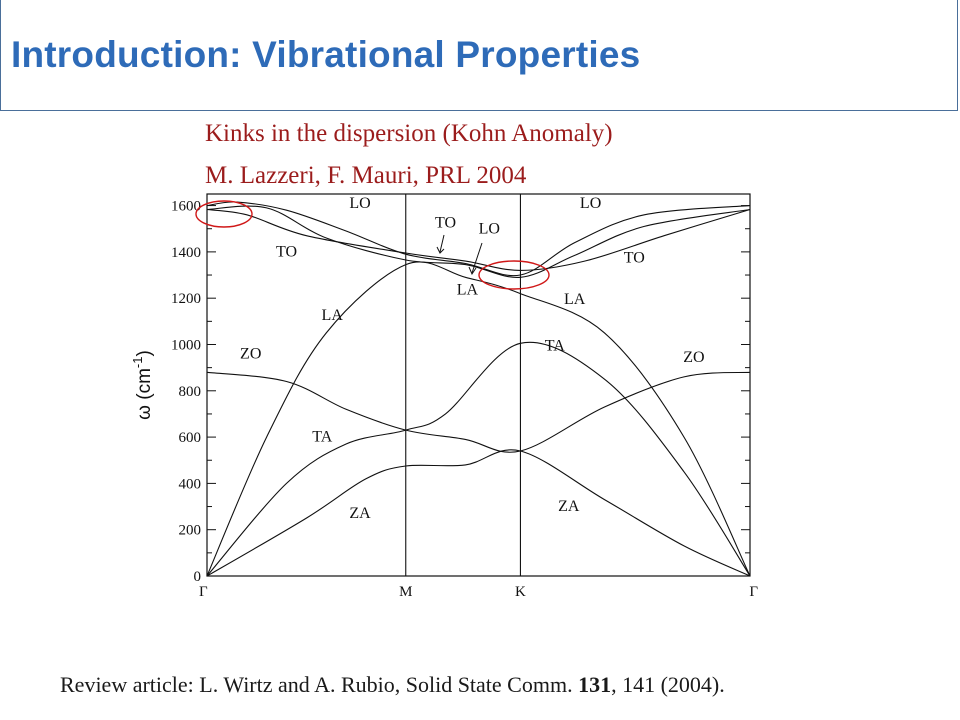 Image resolution: width=960 pixels, height=720 pixels. I want to click on arrow-to, so click(442, 243).